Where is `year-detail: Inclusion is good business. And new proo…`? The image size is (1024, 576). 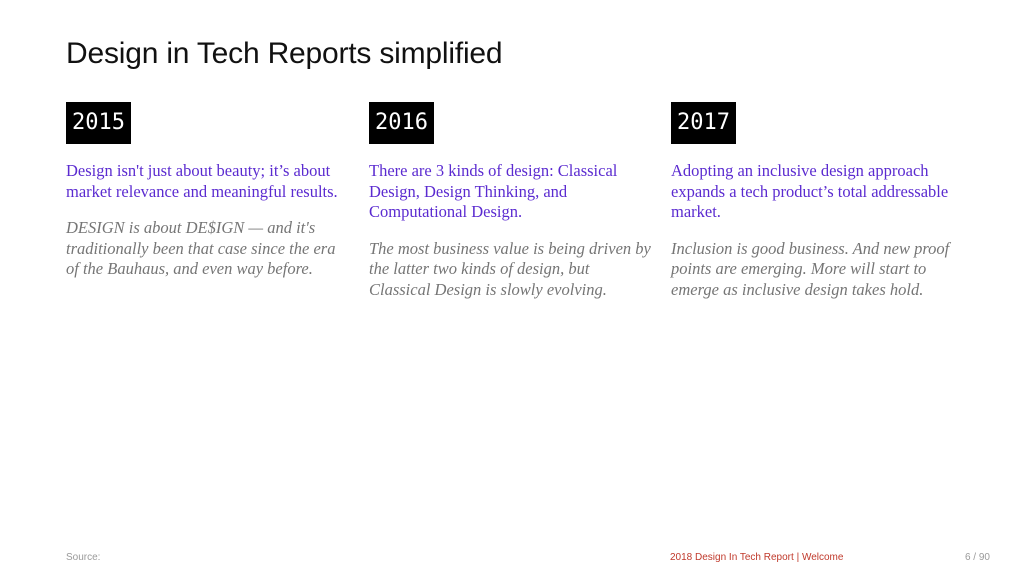
year-detail: Inclusion is good business. And new proo… is located at coordinates (810, 268).